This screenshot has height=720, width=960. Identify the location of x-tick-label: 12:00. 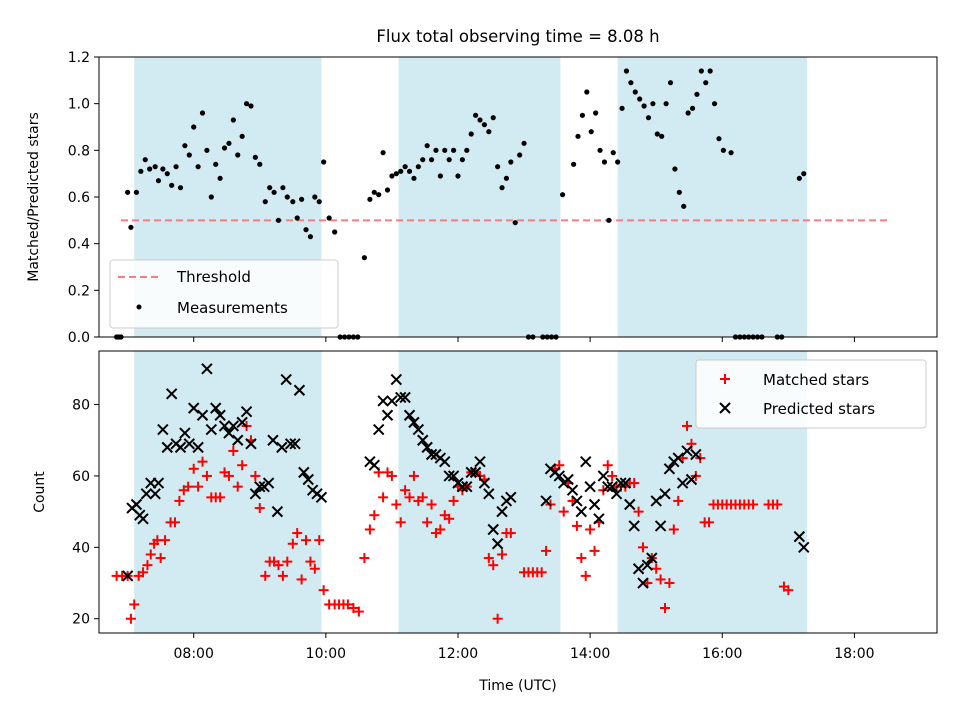
(458, 654).